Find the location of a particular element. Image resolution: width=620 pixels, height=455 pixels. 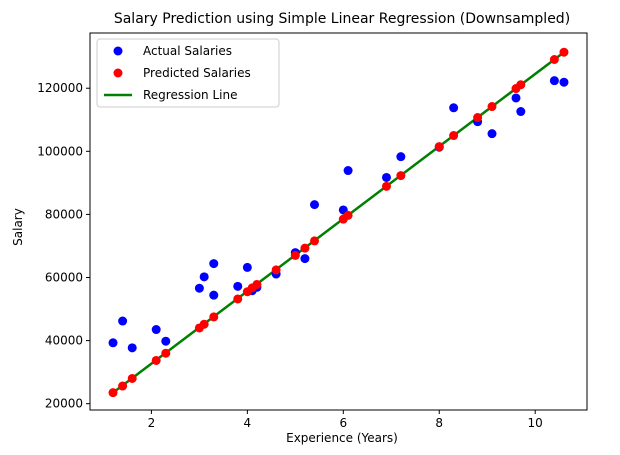

y-axis: 20000 40000 60000 80000 100000 120000 is located at coordinates (63, 246).